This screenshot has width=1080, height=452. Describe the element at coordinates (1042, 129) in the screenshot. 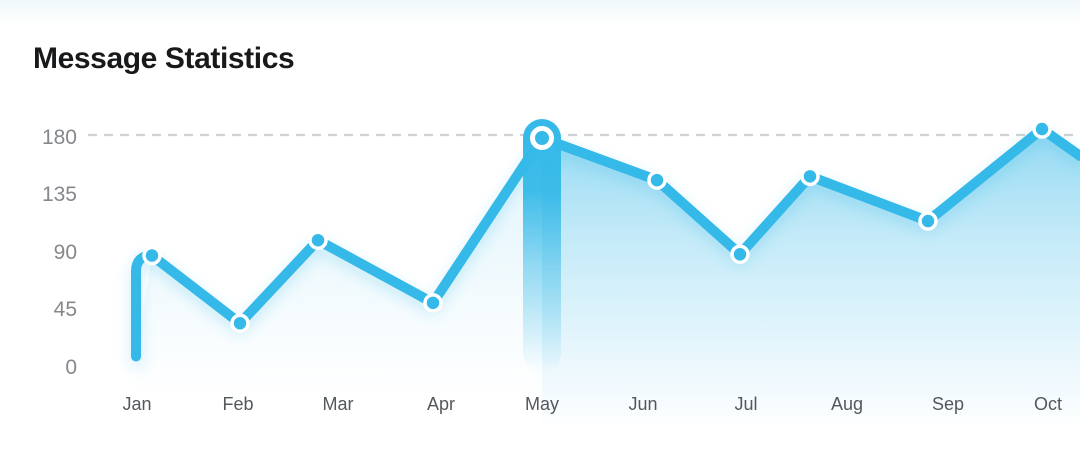

I see `data-point-oct` at that location.